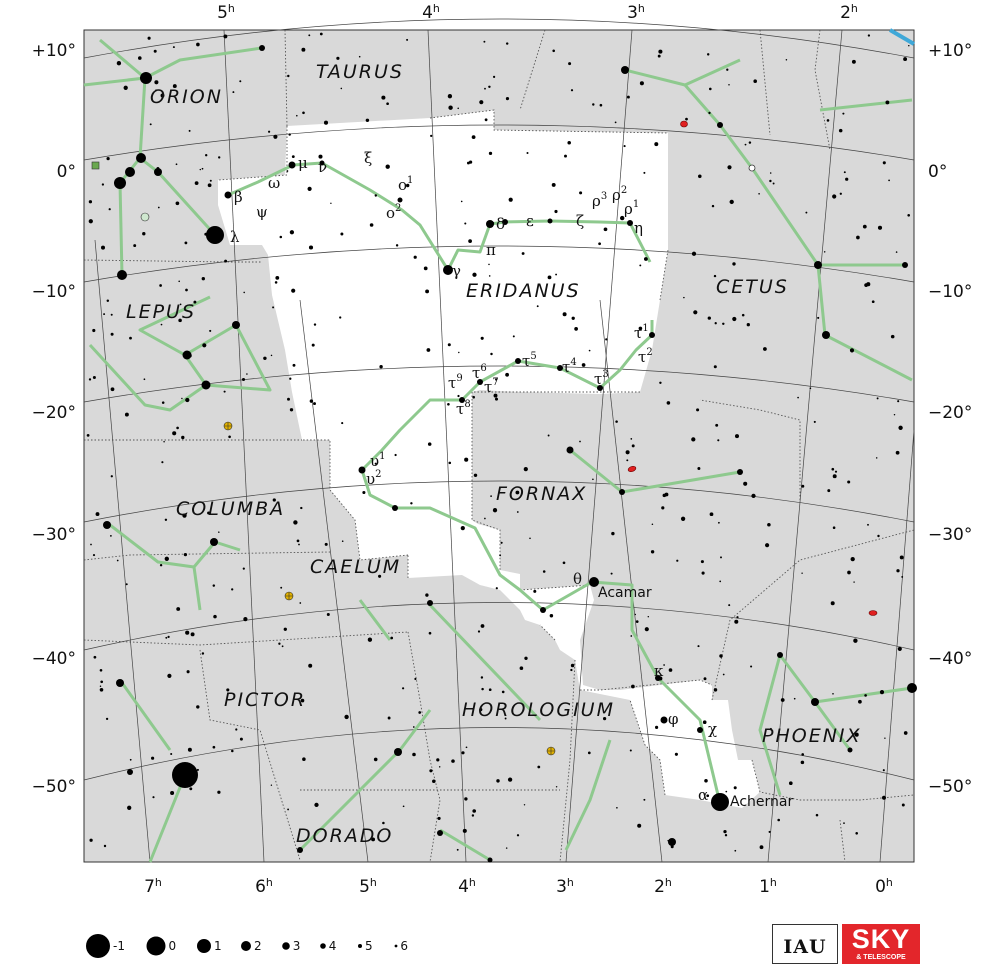 This screenshot has height=970, width=1000. What do you see at coordinates (950, 51) in the screenshot?
I see `dec-right-label: +10°` at bounding box center [950, 51].